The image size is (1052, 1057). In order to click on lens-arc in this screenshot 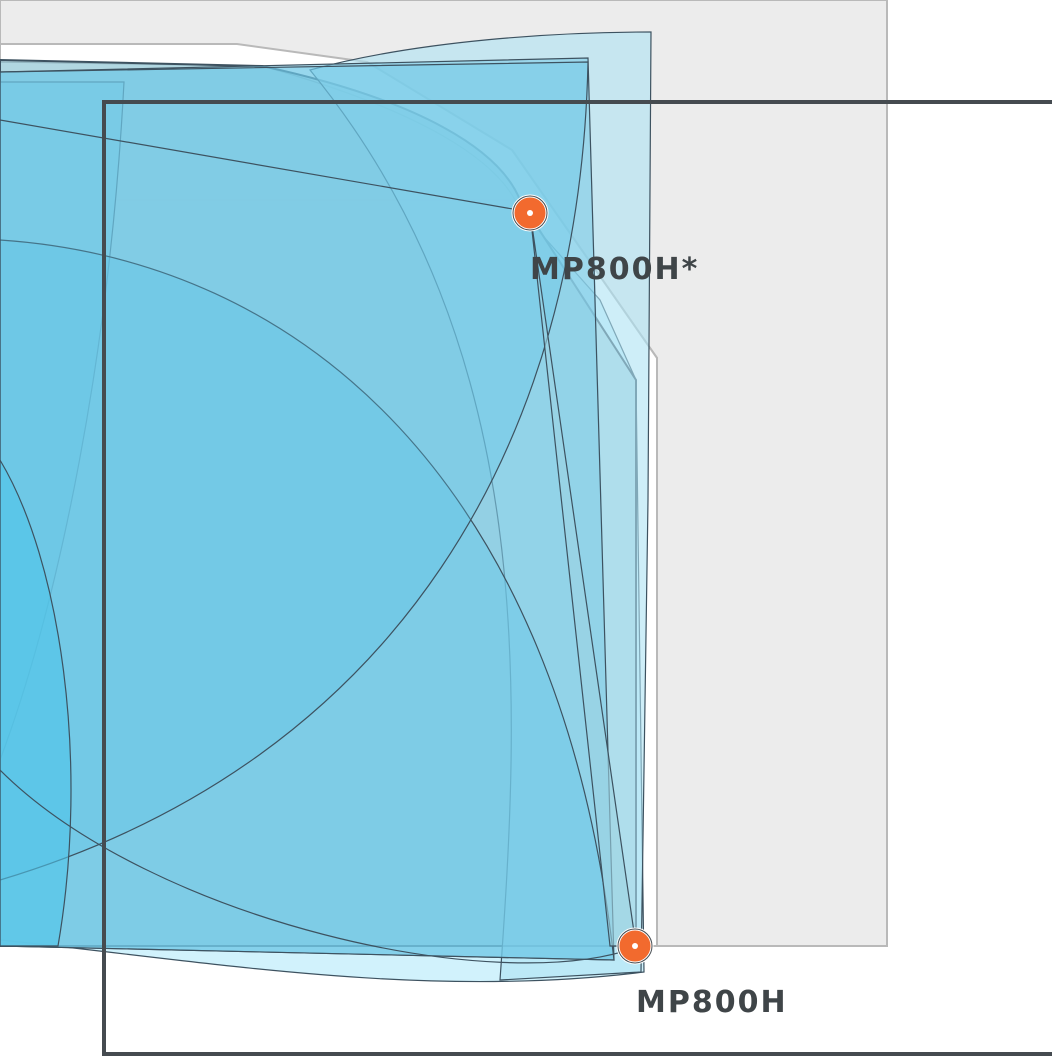, I will do `click(36, 702)`.